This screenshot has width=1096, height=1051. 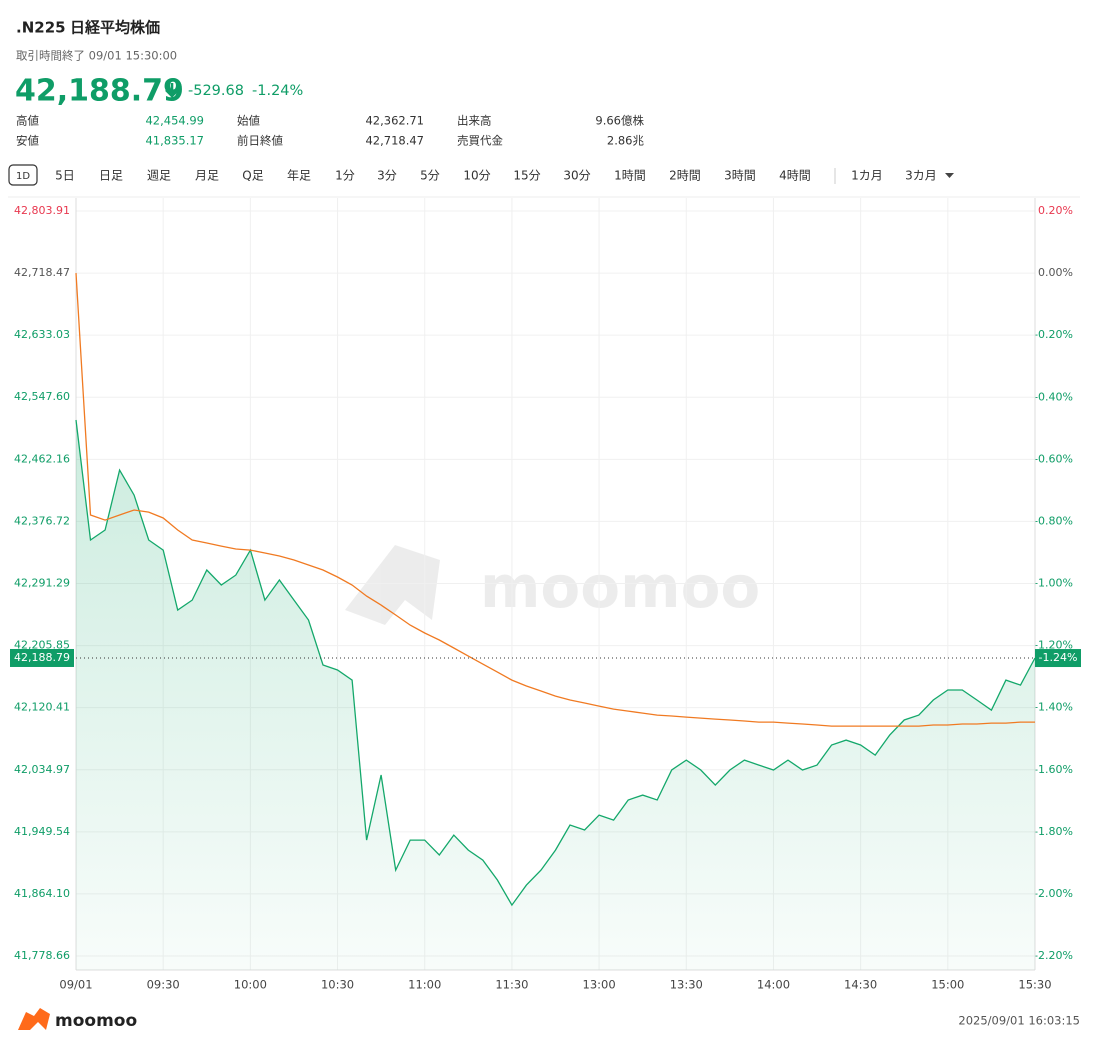 What do you see at coordinates (1053, 396) in the screenshot?
I see `y2-tick-label: -0.40%` at bounding box center [1053, 396].